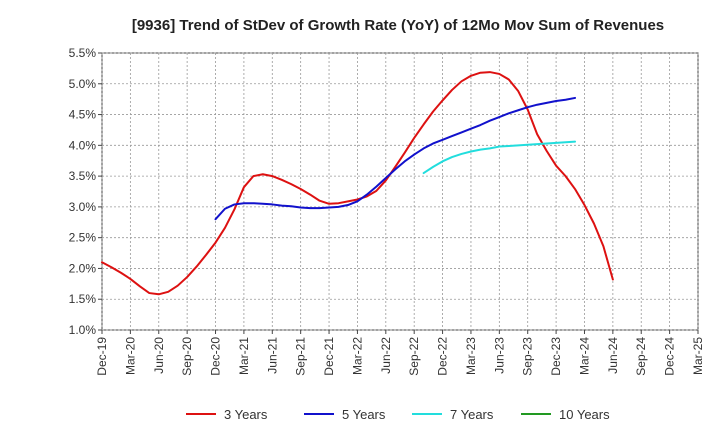 This screenshot has width=720, height=440. Describe the element at coordinates (329, 356) in the screenshot. I see `x-tick-label: Dec-21` at that location.